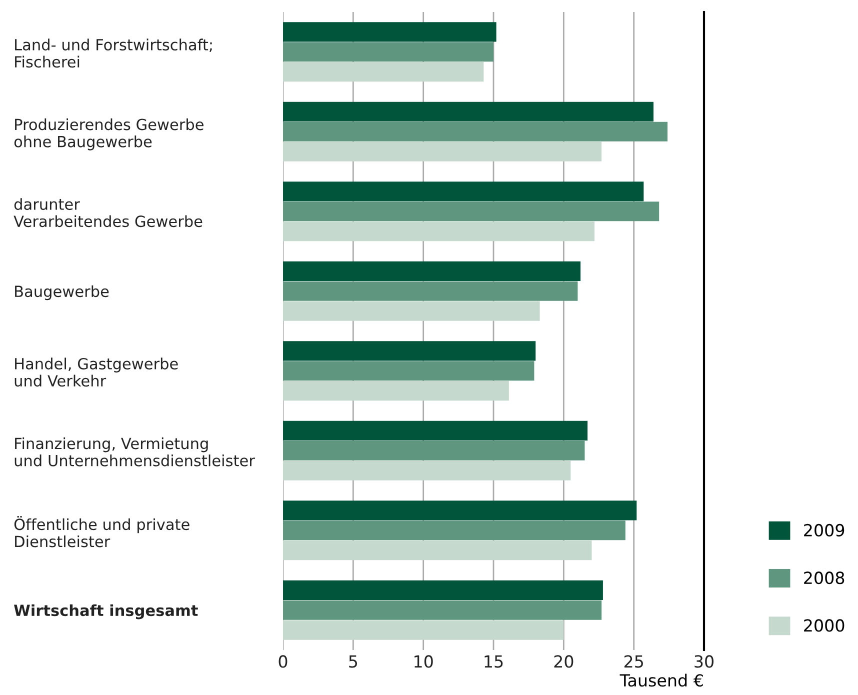  Describe the element at coordinates (824, 530) in the screenshot. I see `legend-label: 2009` at that location.